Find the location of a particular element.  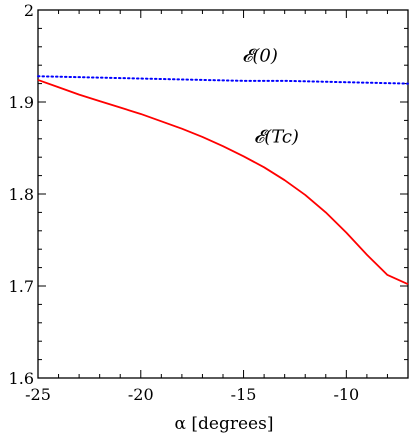

x-tick-label: -20 is located at coordinates (141, 394).